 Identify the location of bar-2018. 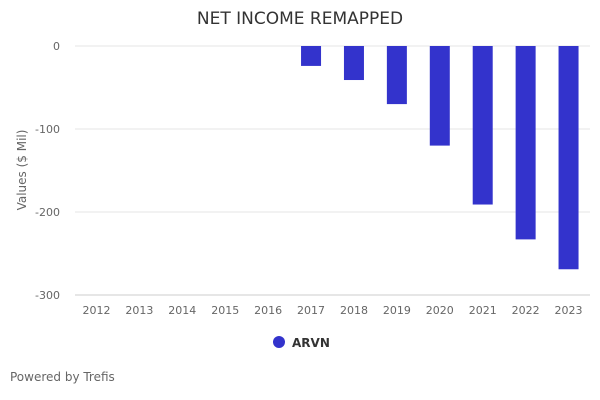
(353, 63).